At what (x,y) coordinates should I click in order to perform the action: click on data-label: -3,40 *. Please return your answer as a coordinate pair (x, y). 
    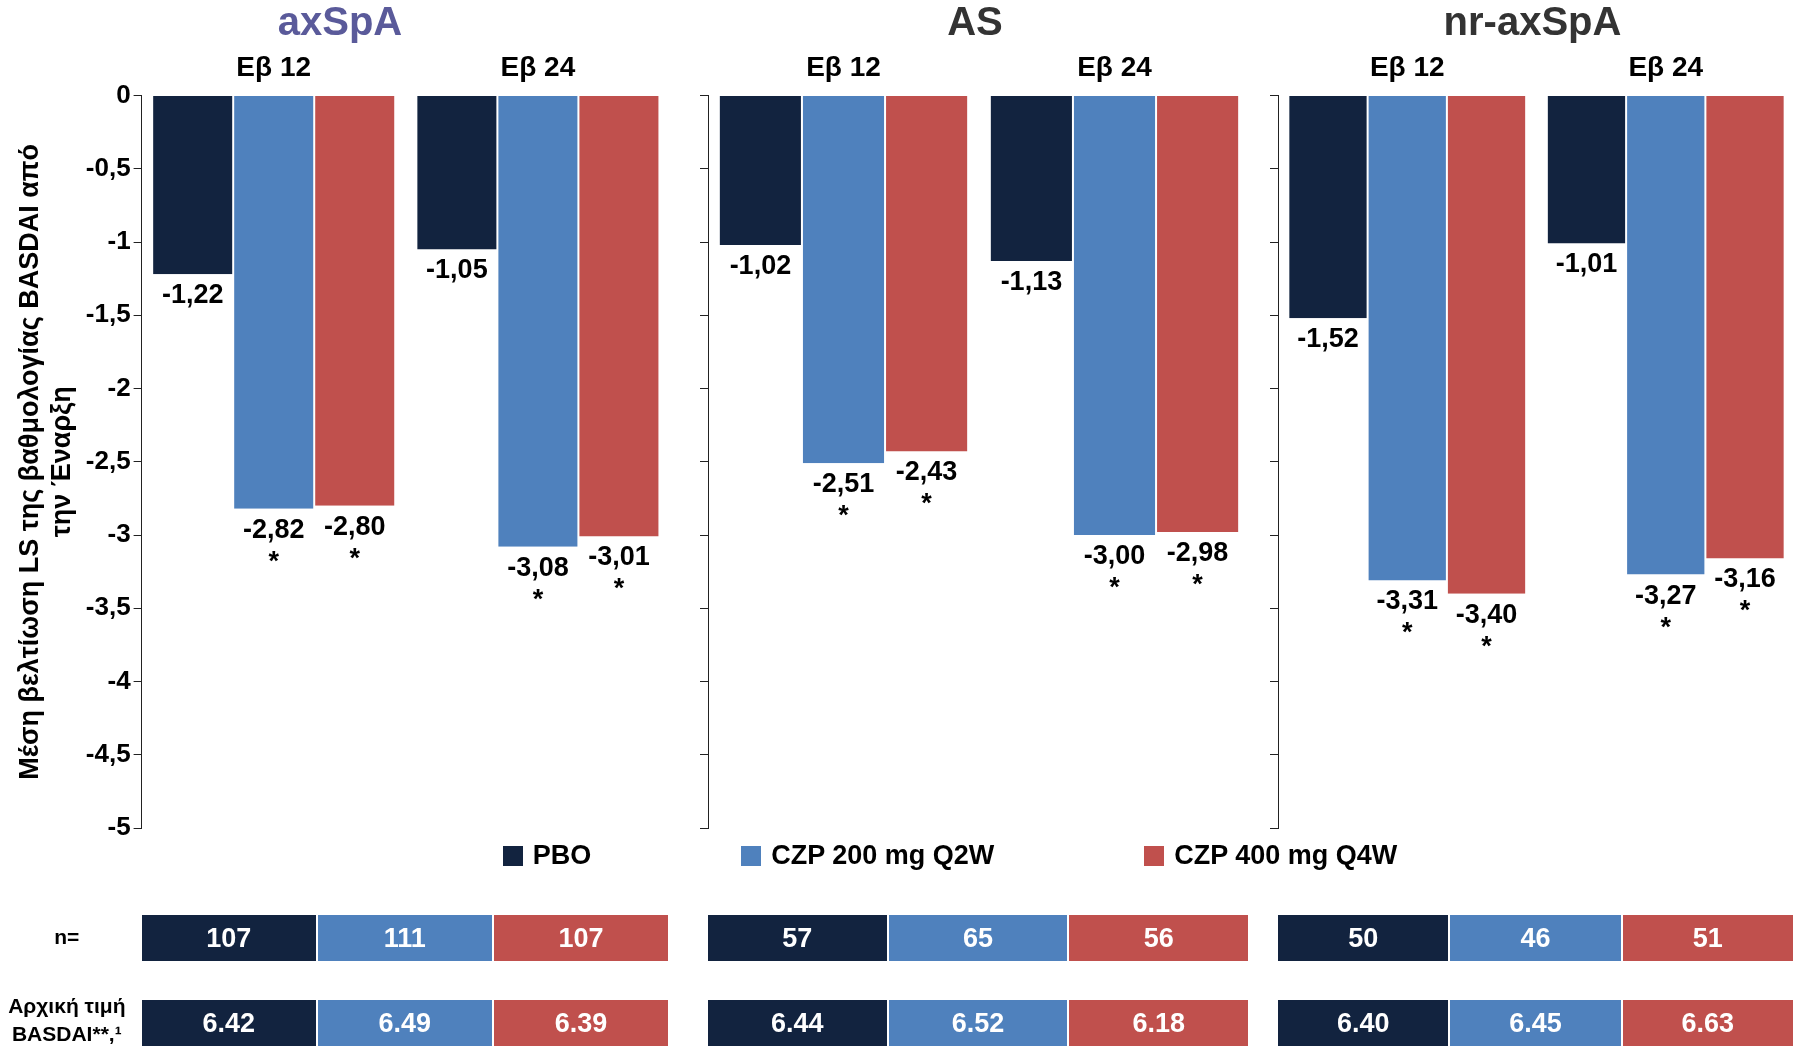
    Looking at the image, I should click on (1486, 629).